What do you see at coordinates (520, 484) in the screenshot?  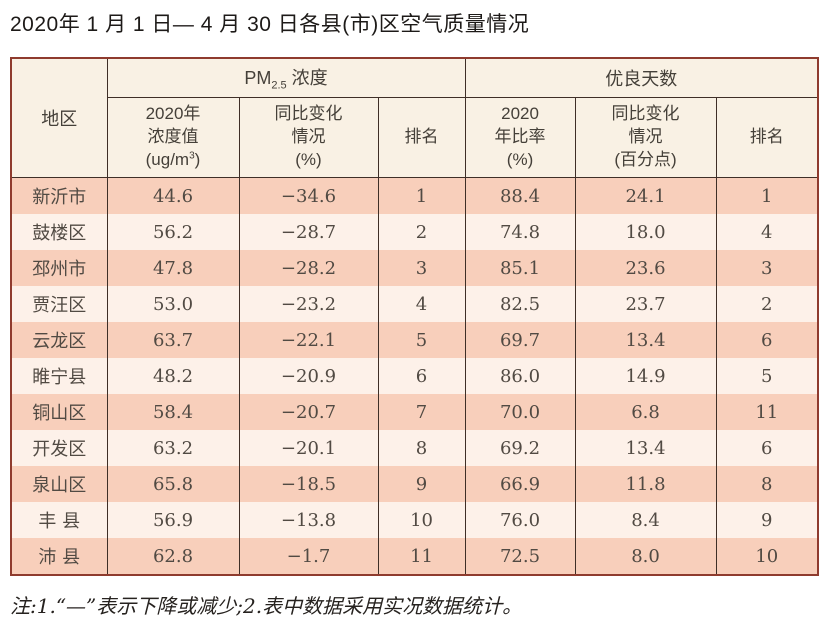 I see `cell-good-rate: 66.9` at bounding box center [520, 484].